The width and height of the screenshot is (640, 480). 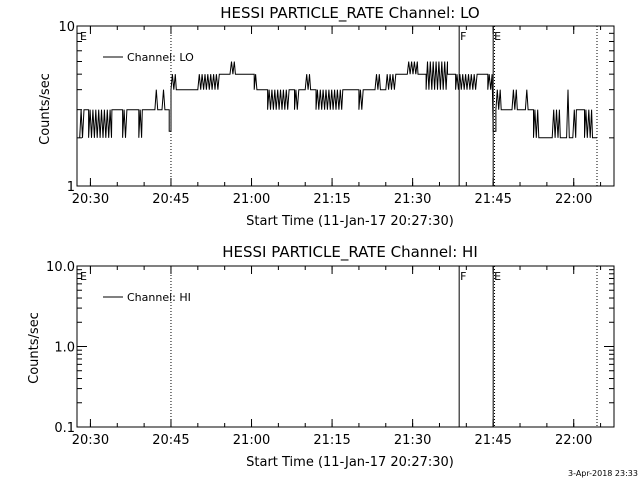 What do you see at coordinates (90, 199) in the screenshot?
I see `x-tick-label-lo: 20:30` at bounding box center [90, 199].